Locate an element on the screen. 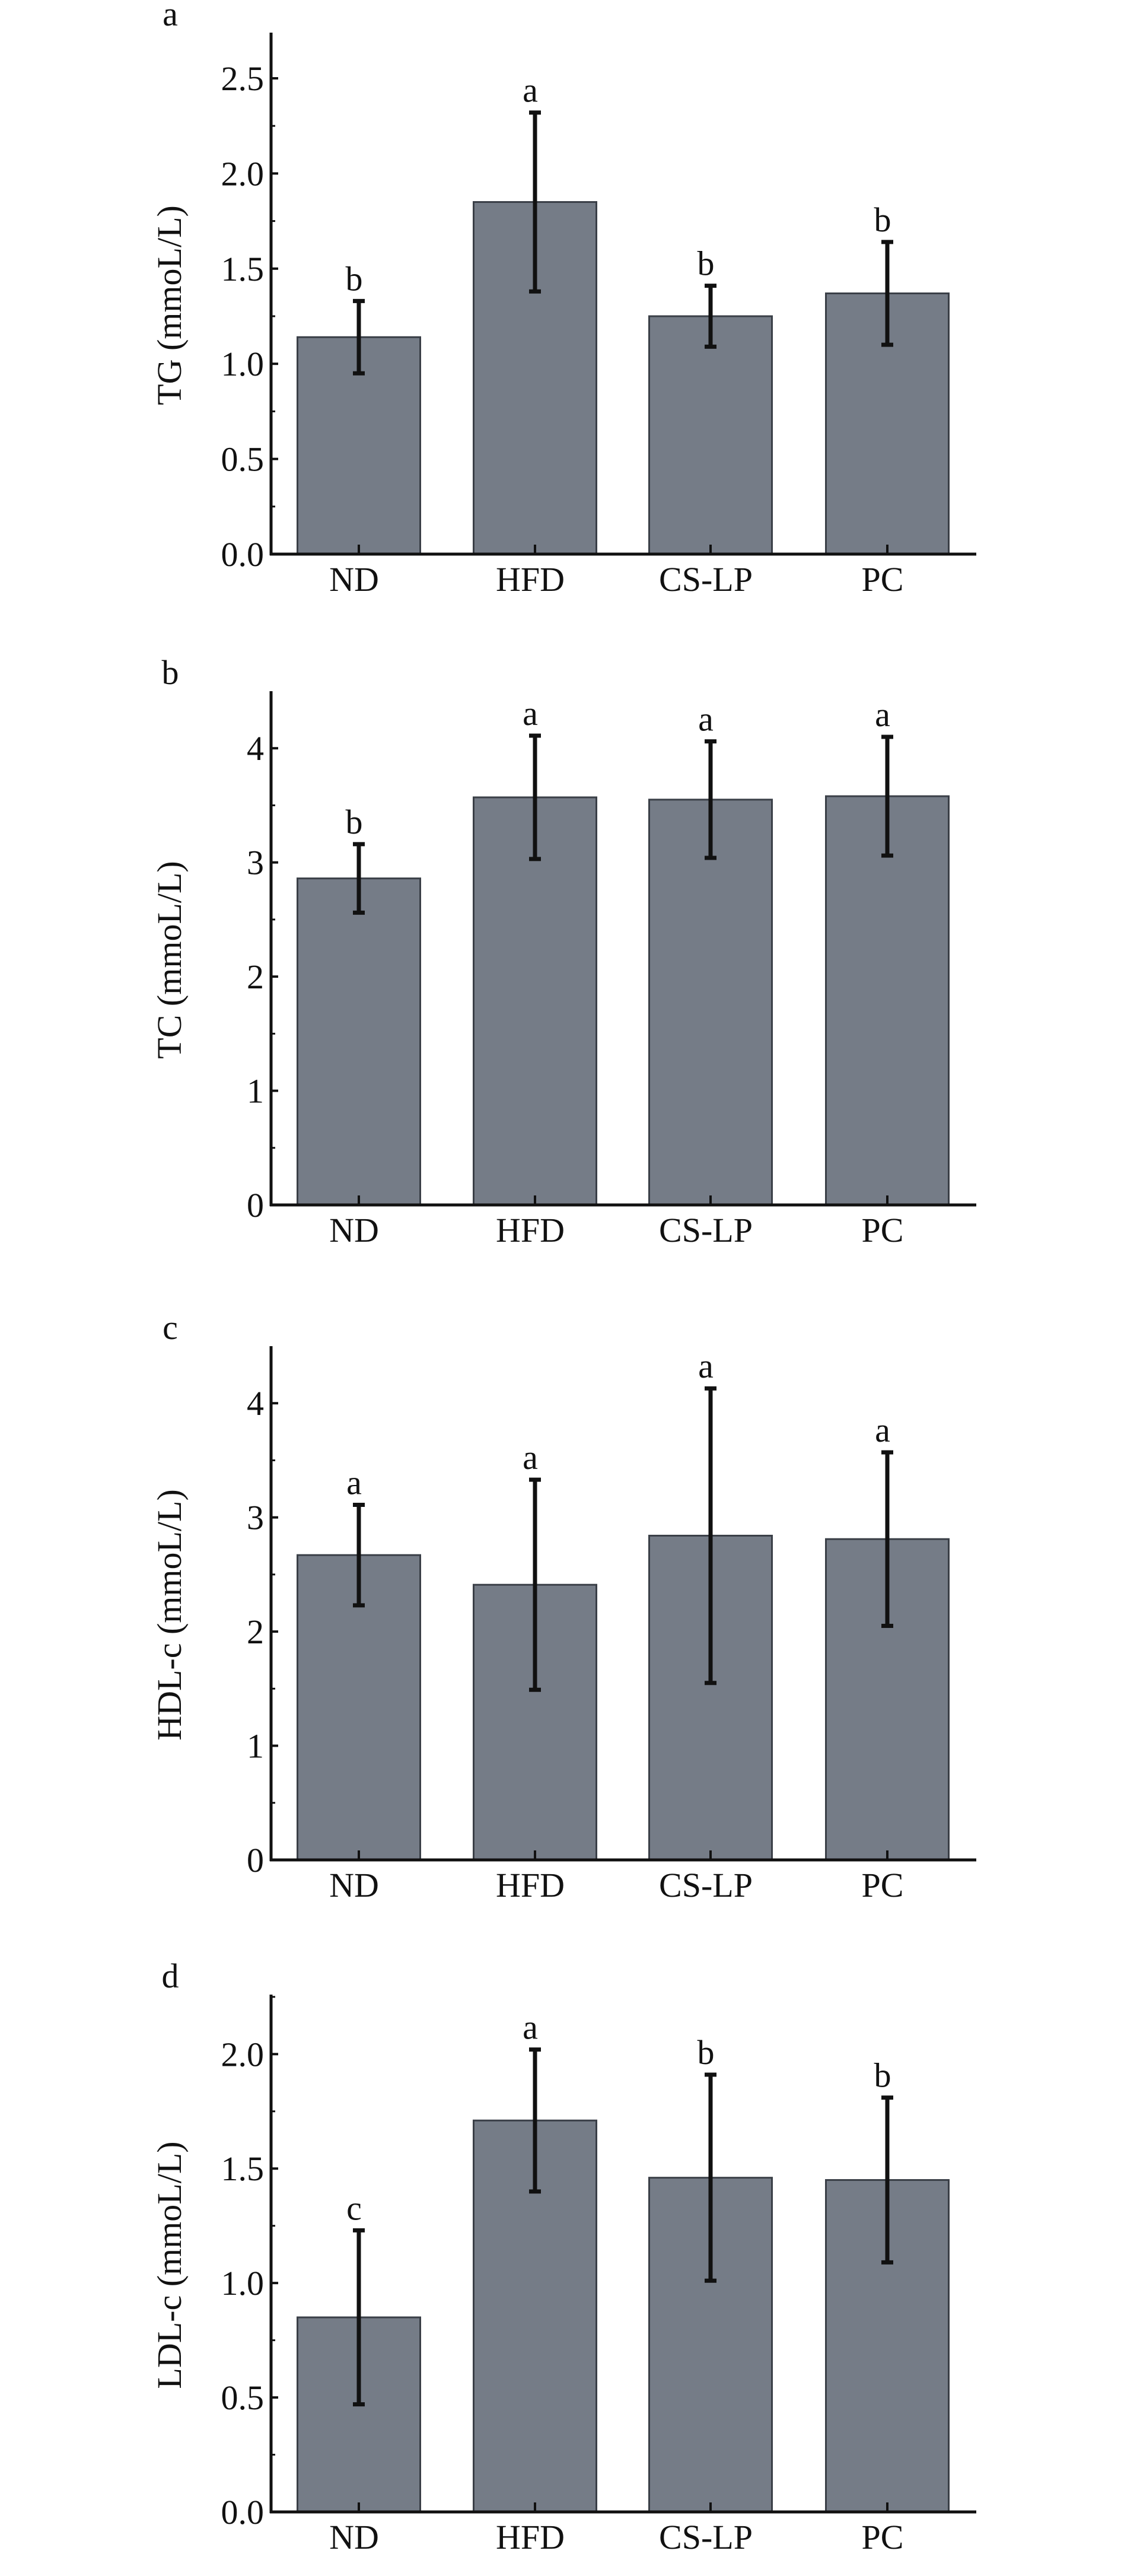  panel-letter: b is located at coordinates (171, 672).